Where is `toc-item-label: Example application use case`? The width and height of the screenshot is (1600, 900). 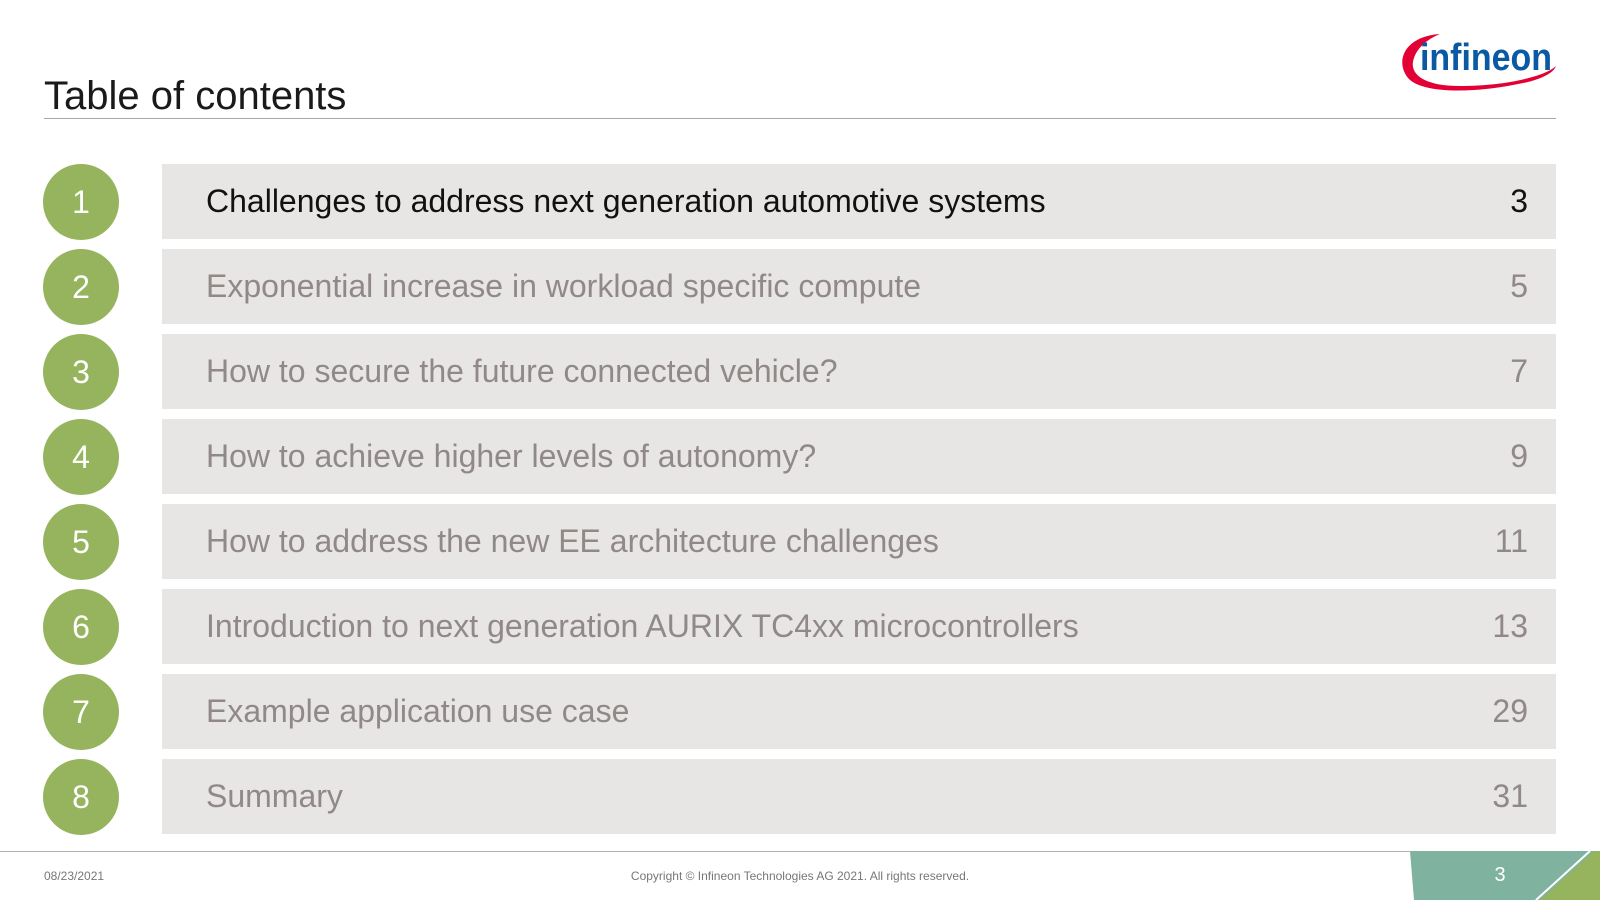
toc-item-label: Example application use case is located at coordinates (418, 711).